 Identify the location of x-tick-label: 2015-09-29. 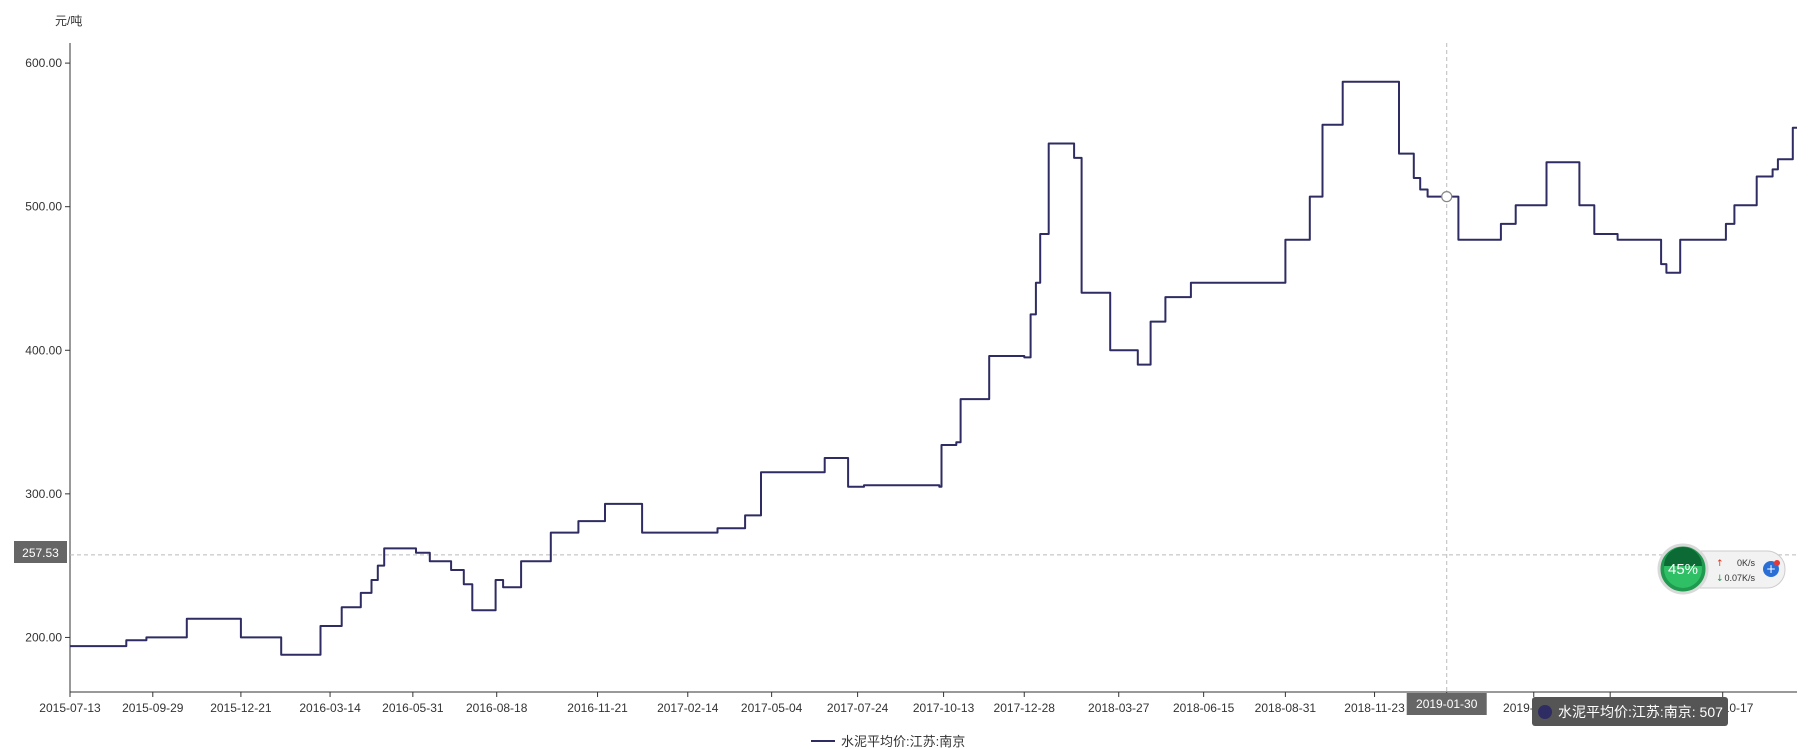
(153, 708).